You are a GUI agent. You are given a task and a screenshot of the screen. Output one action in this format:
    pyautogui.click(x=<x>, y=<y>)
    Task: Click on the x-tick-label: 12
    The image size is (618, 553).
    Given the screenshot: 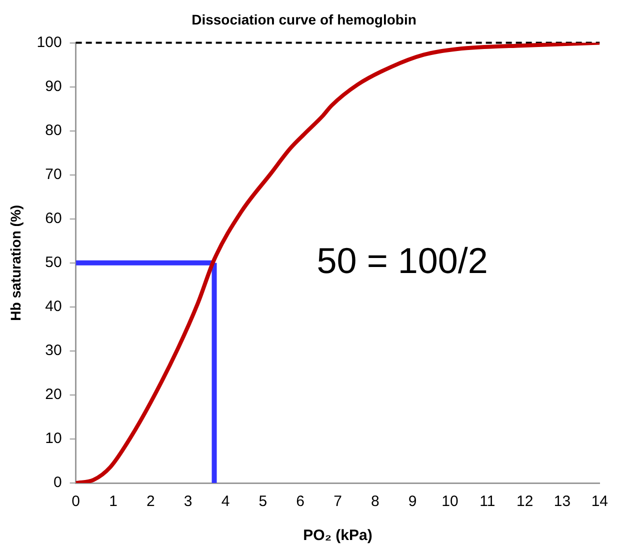 What is the action you would take?
    pyautogui.click(x=525, y=501)
    